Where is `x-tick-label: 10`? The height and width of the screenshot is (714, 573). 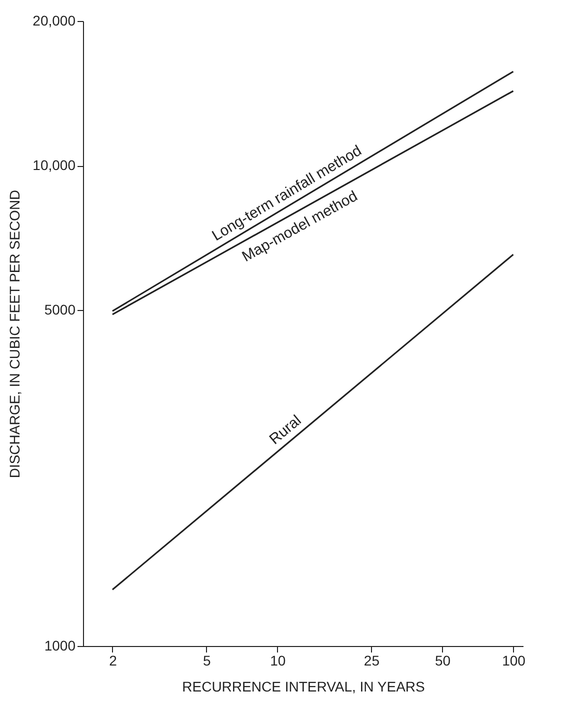 x-tick-label: 10 is located at coordinates (278, 660).